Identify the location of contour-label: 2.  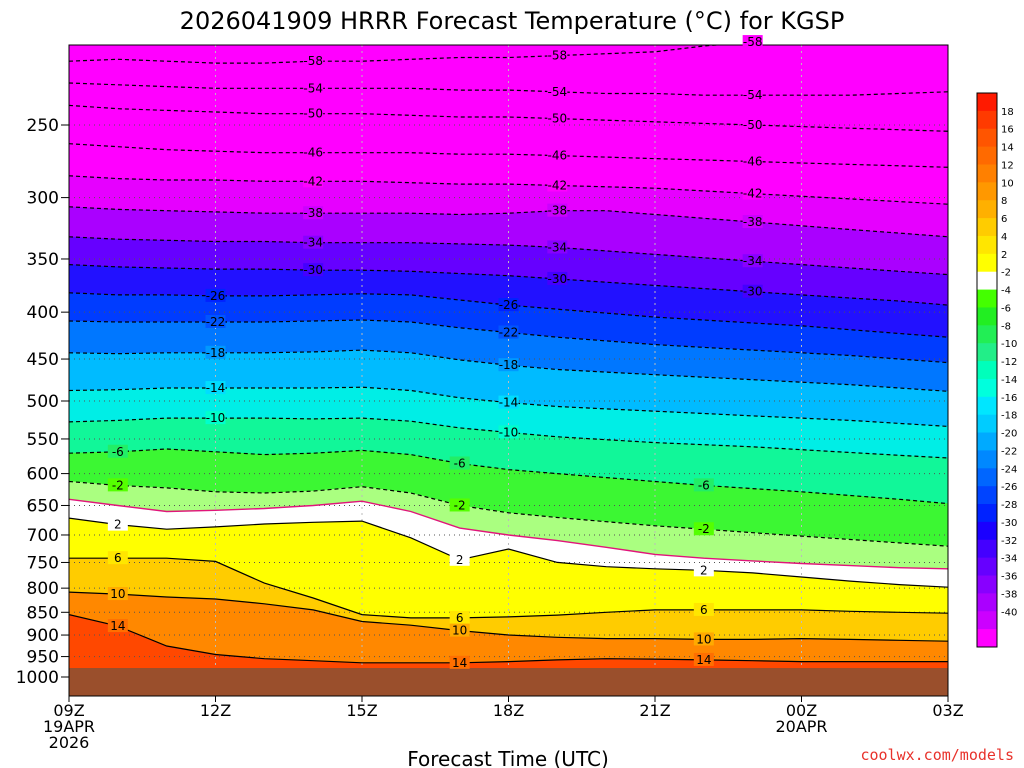
(460, 560).